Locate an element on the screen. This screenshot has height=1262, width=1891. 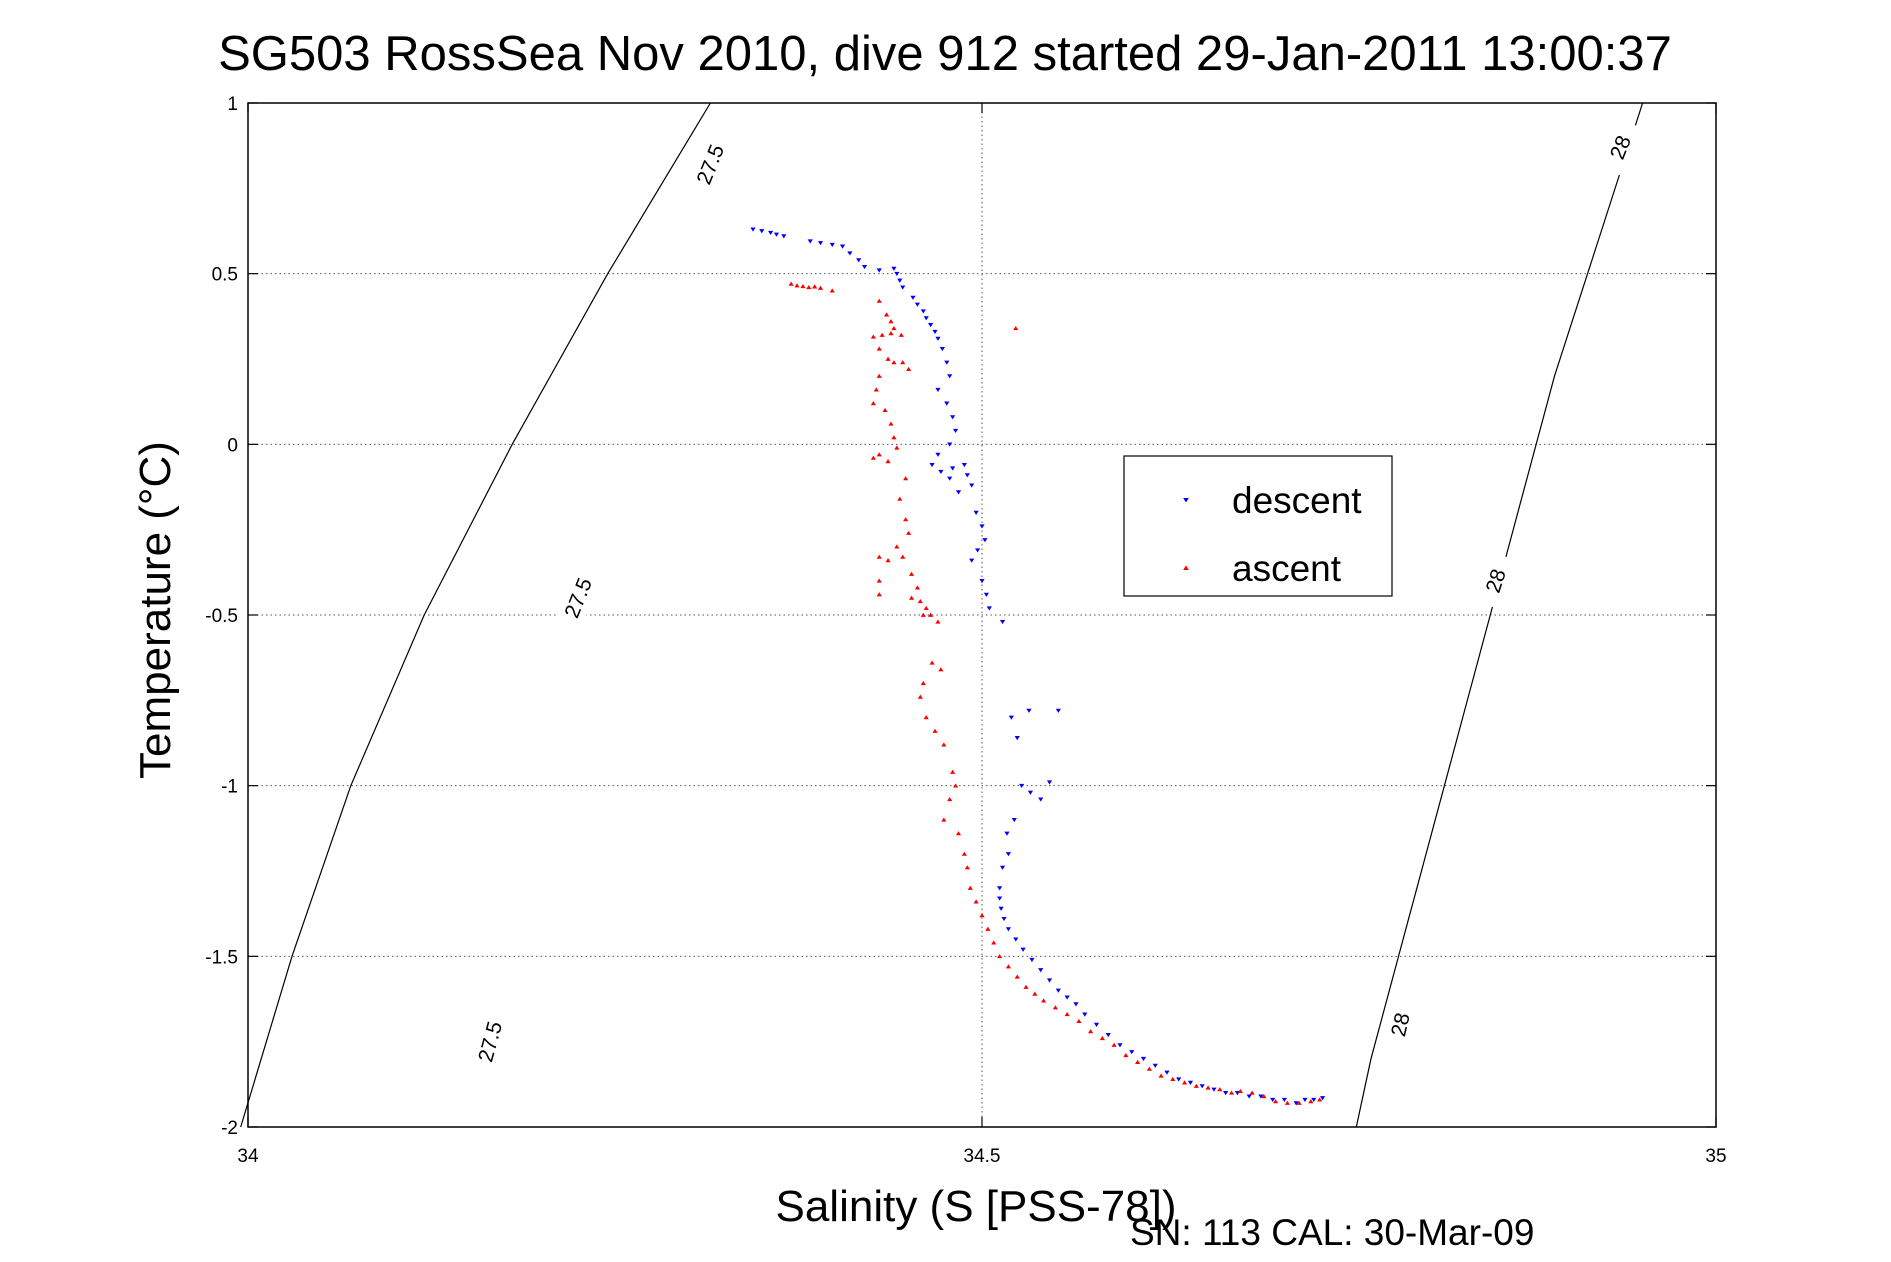
serial-calibration-note: SN: 113 CAL: 30-Mar-09 is located at coordinates (1332, 1232).